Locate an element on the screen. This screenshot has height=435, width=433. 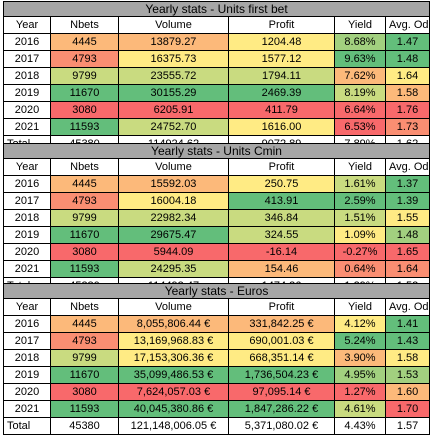
cell-profit: 1204.48 is located at coordinates (281, 42).